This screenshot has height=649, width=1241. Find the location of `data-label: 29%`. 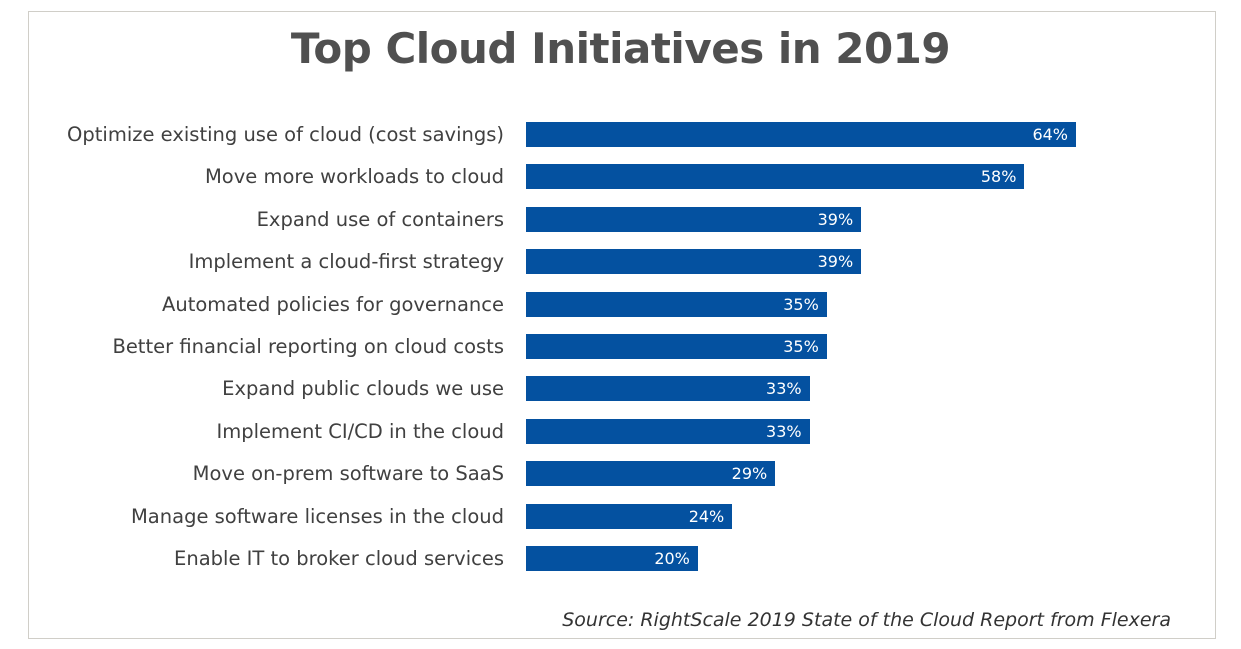

data-label: 29% is located at coordinates (749, 474).